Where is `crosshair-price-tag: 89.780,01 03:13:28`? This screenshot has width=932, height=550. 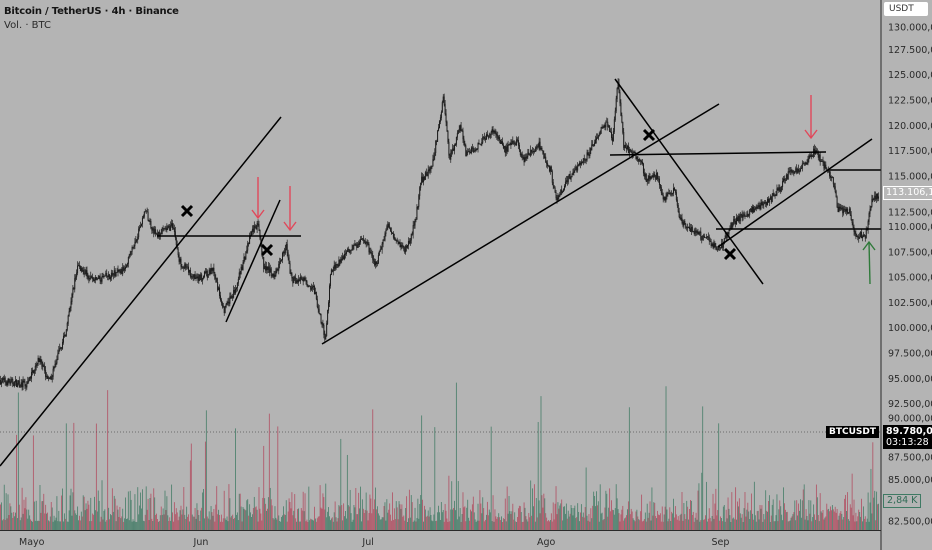 crosshair-price-tag: 89.780,01 03:13:28 is located at coordinates (907, 437).